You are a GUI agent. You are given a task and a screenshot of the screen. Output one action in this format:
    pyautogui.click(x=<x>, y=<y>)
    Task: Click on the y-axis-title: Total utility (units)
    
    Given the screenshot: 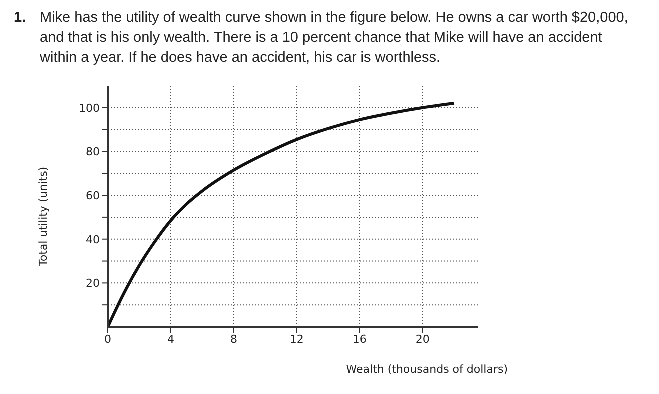 What is the action you would take?
    pyautogui.click(x=43, y=217)
    